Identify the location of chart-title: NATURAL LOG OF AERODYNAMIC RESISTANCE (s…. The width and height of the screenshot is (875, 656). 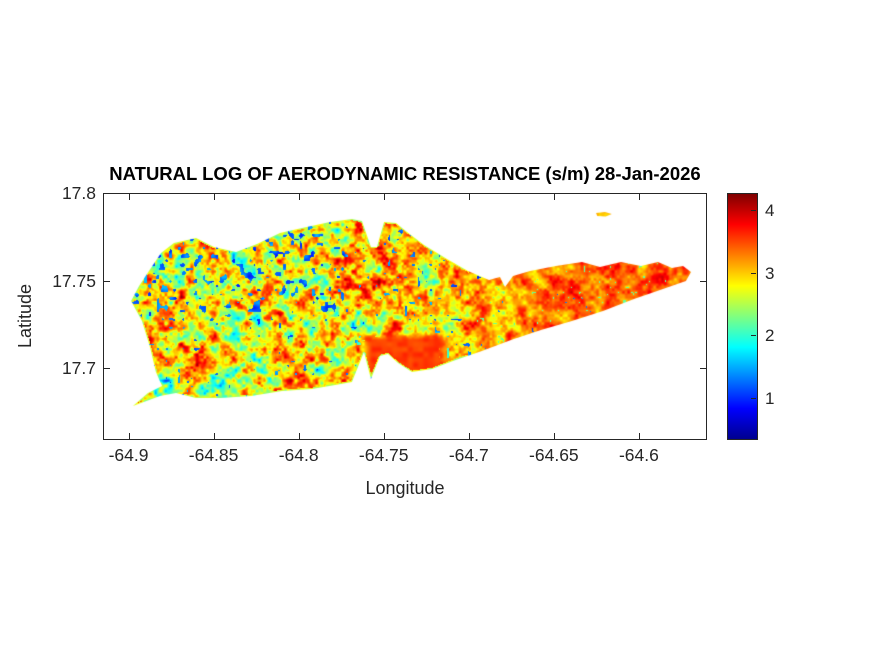
(405, 173).